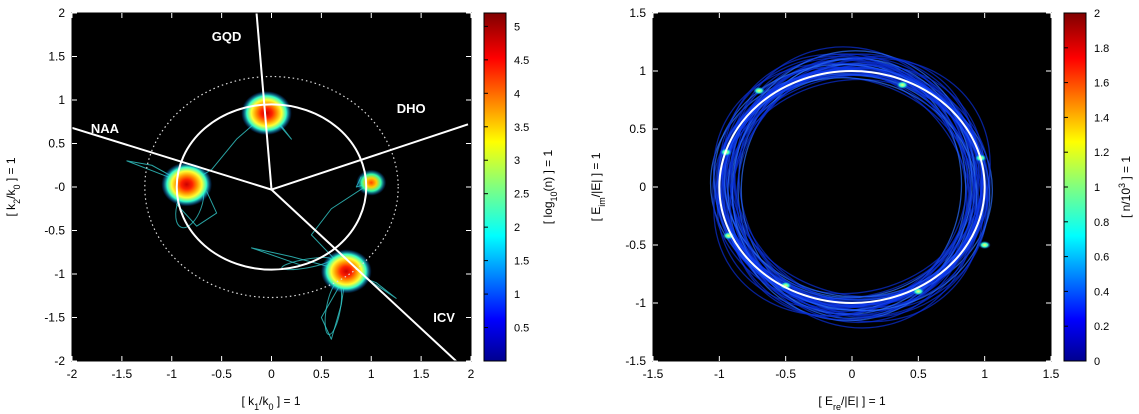 This screenshot has height=414, width=1139. Describe the element at coordinates (61, 13) in the screenshot. I see `y-tick-label: 2` at that location.